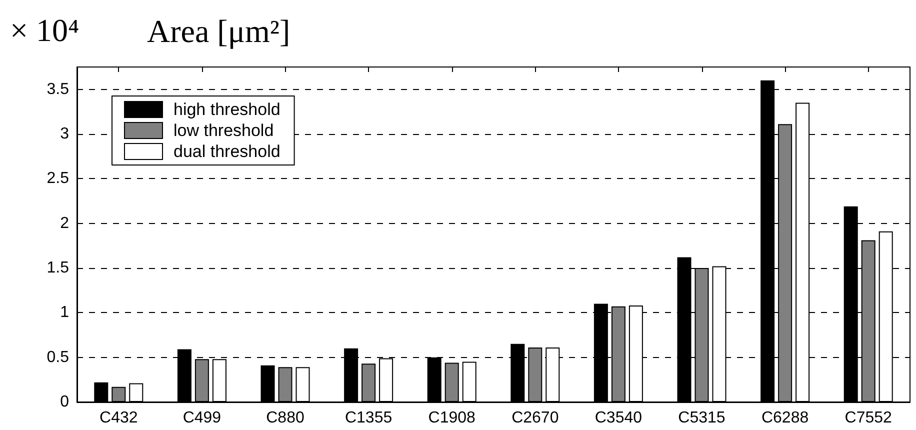 This screenshot has height=430, width=916. Describe the element at coordinates (65, 223) in the screenshot. I see `y-tick-label: 2` at that location.